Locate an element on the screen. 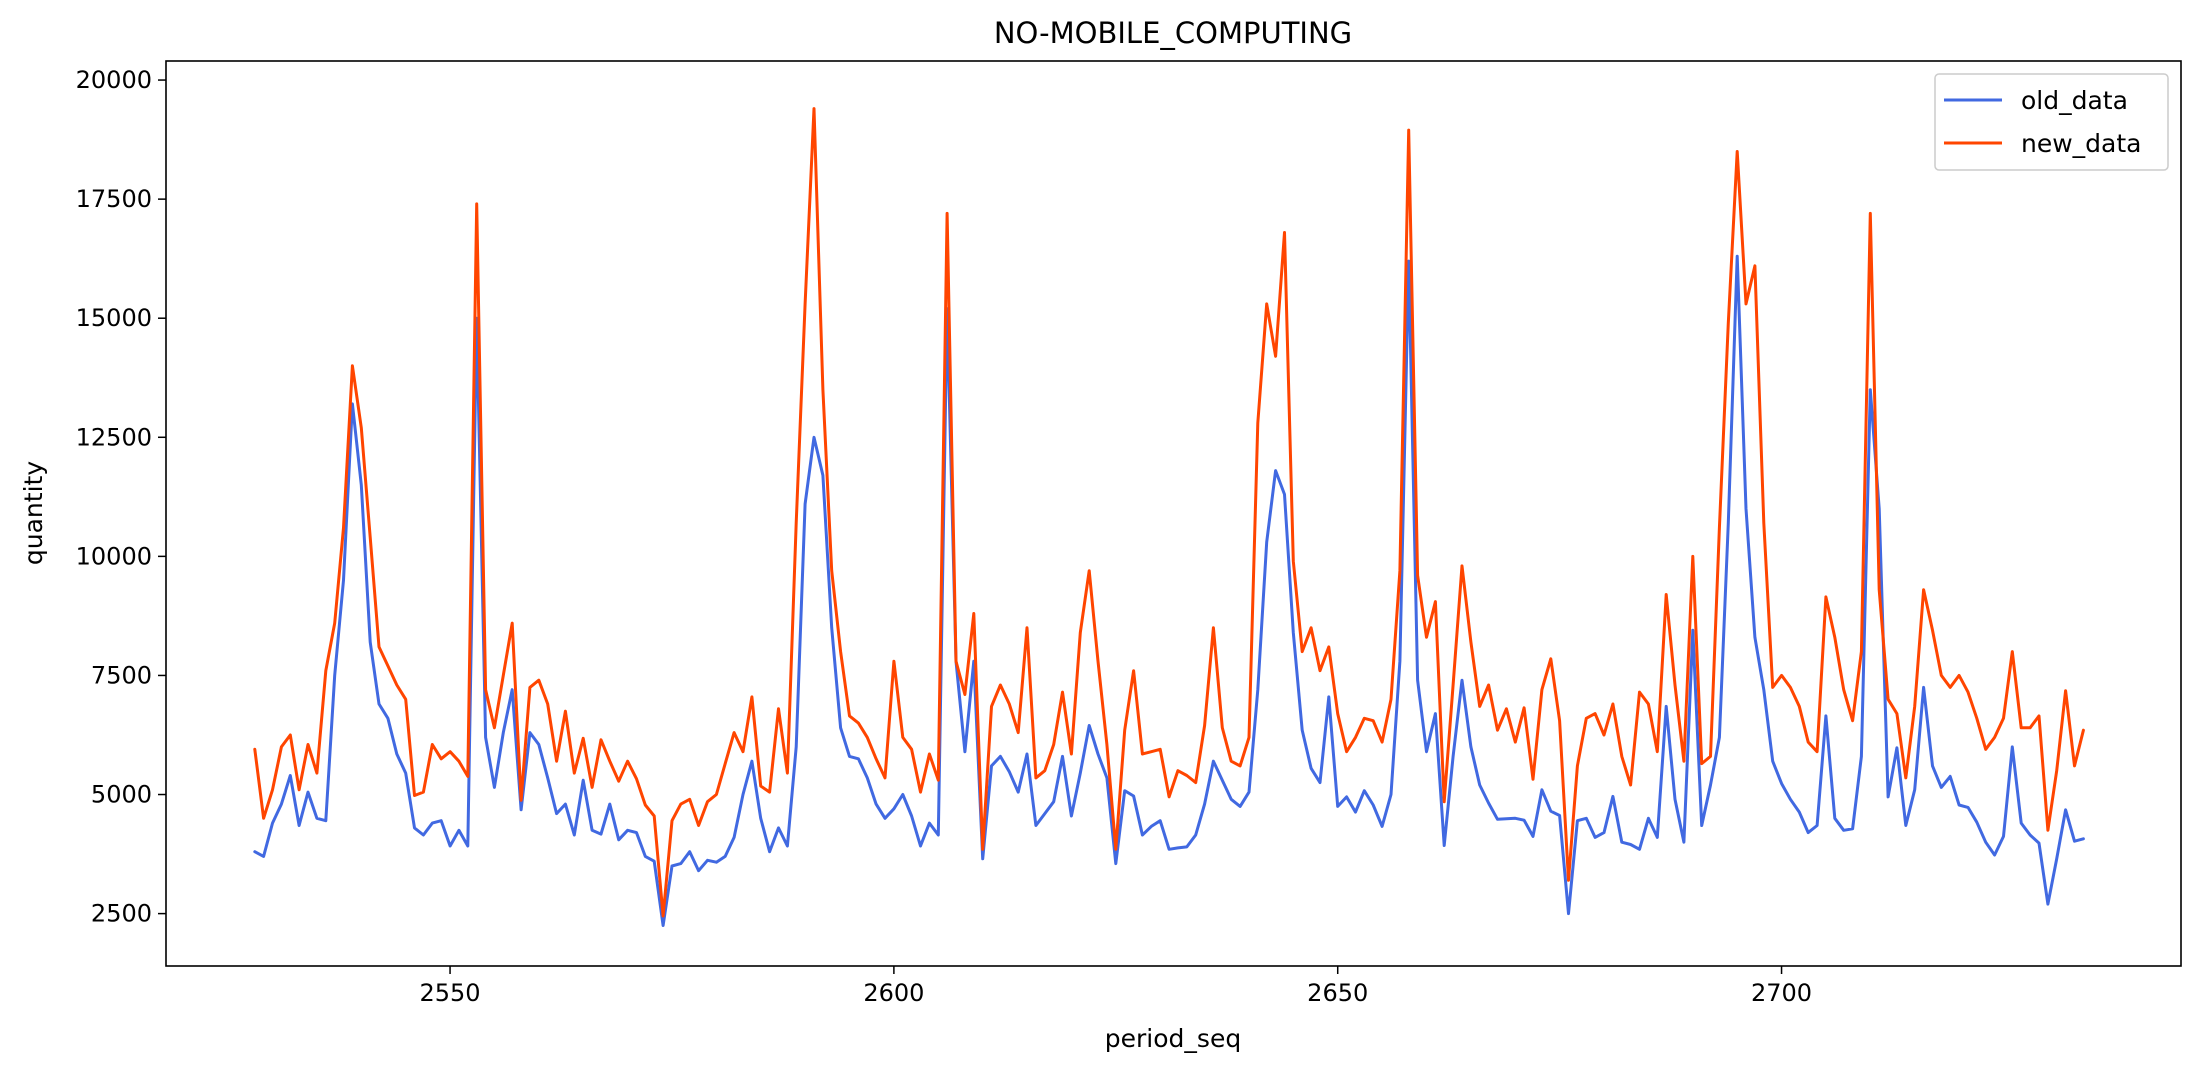 The width and height of the screenshot is (2201, 1075). x-tick-label: 2700 is located at coordinates (1781, 993).